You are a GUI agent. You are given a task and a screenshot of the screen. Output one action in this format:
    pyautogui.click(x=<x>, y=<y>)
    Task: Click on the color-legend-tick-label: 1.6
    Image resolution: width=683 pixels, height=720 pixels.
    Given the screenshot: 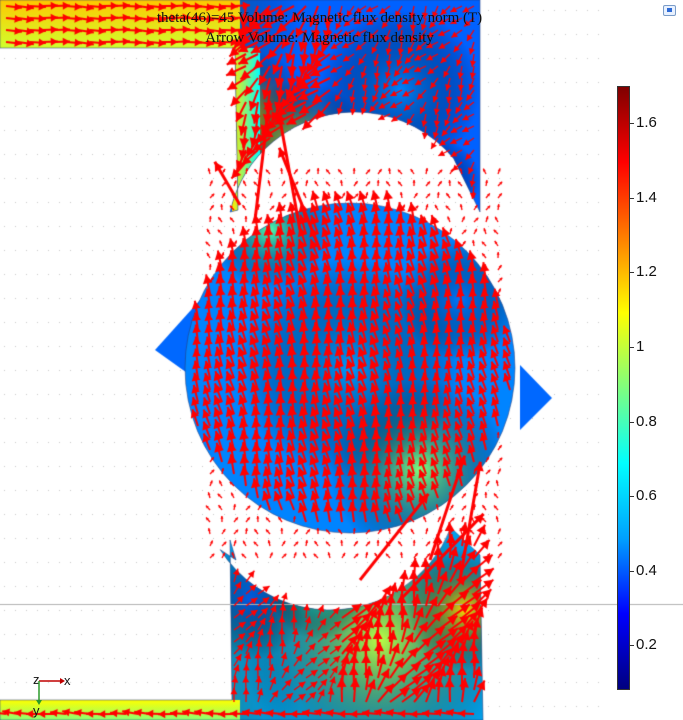 What is the action you would take?
    pyautogui.click(x=646, y=123)
    